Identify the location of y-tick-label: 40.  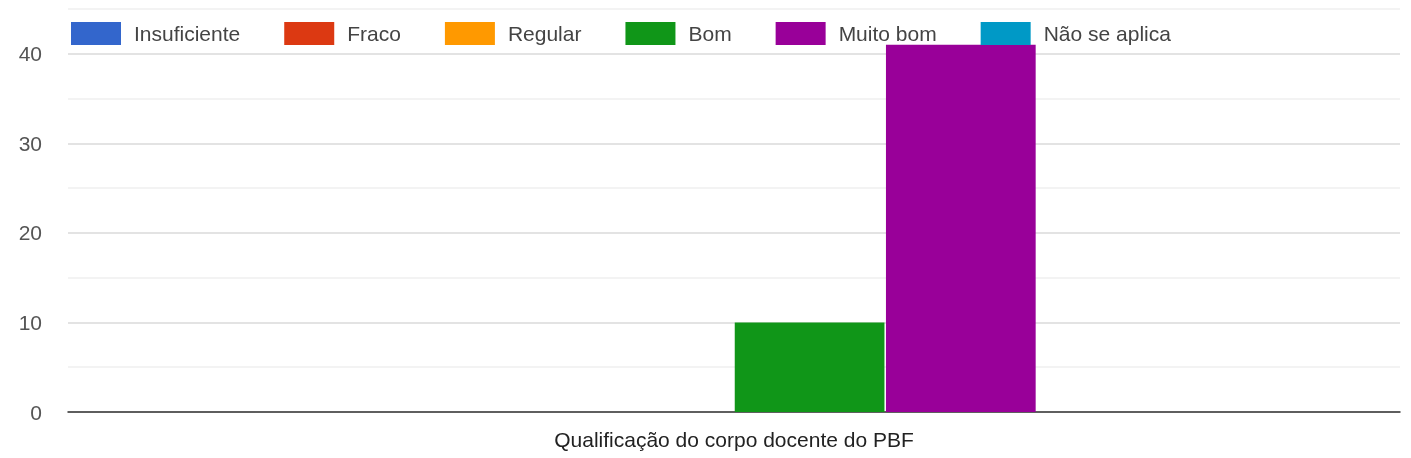
(30, 54).